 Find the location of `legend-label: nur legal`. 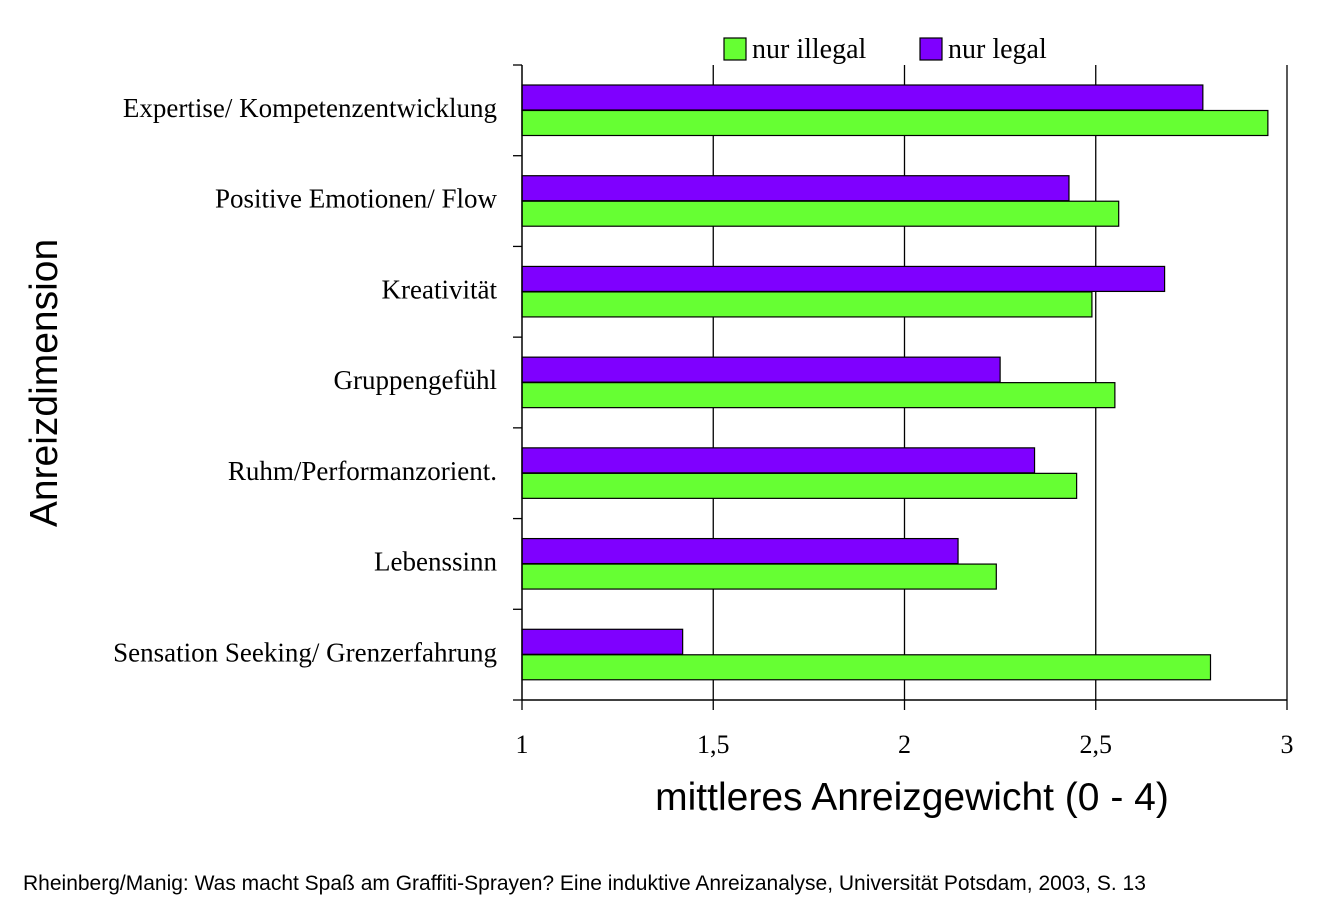

legend-label: nur legal is located at coordinates (997, 49).